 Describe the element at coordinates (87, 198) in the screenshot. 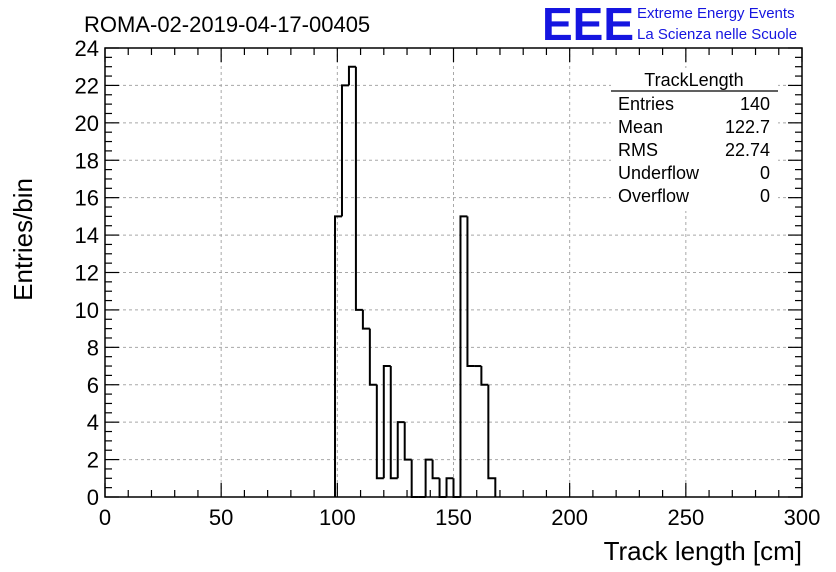

I see `y-tick-label: 16` at that location.